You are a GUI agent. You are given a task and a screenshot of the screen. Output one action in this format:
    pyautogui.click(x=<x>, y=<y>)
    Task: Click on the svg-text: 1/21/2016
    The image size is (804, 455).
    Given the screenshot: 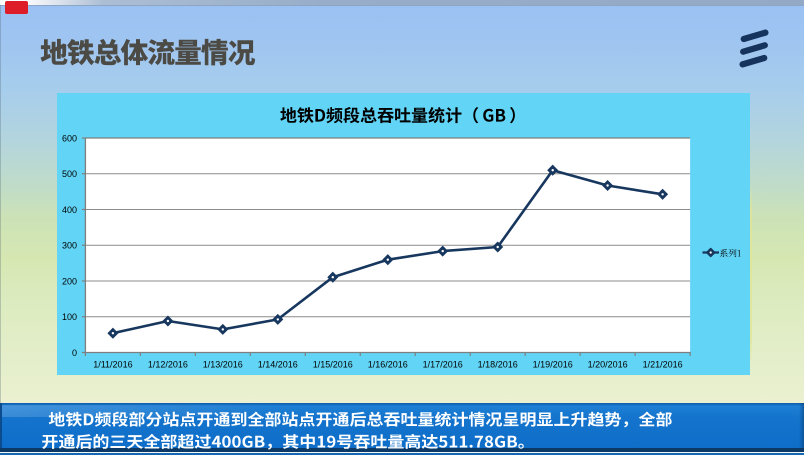 What is the action you would take?
    pyautogui.click(x=663, y=364)
    